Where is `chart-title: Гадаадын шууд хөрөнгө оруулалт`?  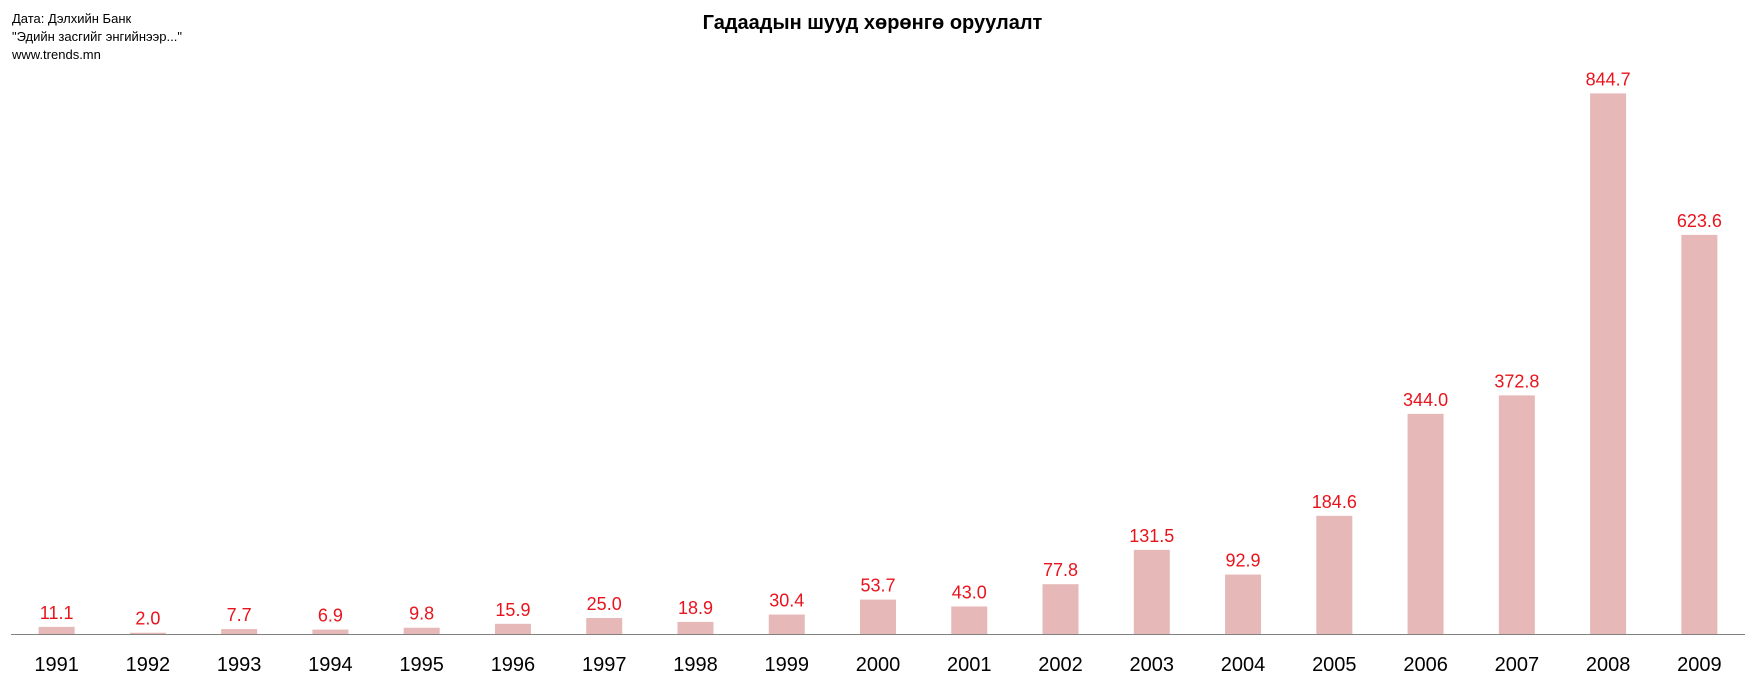
chart-title: Гадаадын шууд хөрөнгө оруулалт is located at coordinates (872, 23).